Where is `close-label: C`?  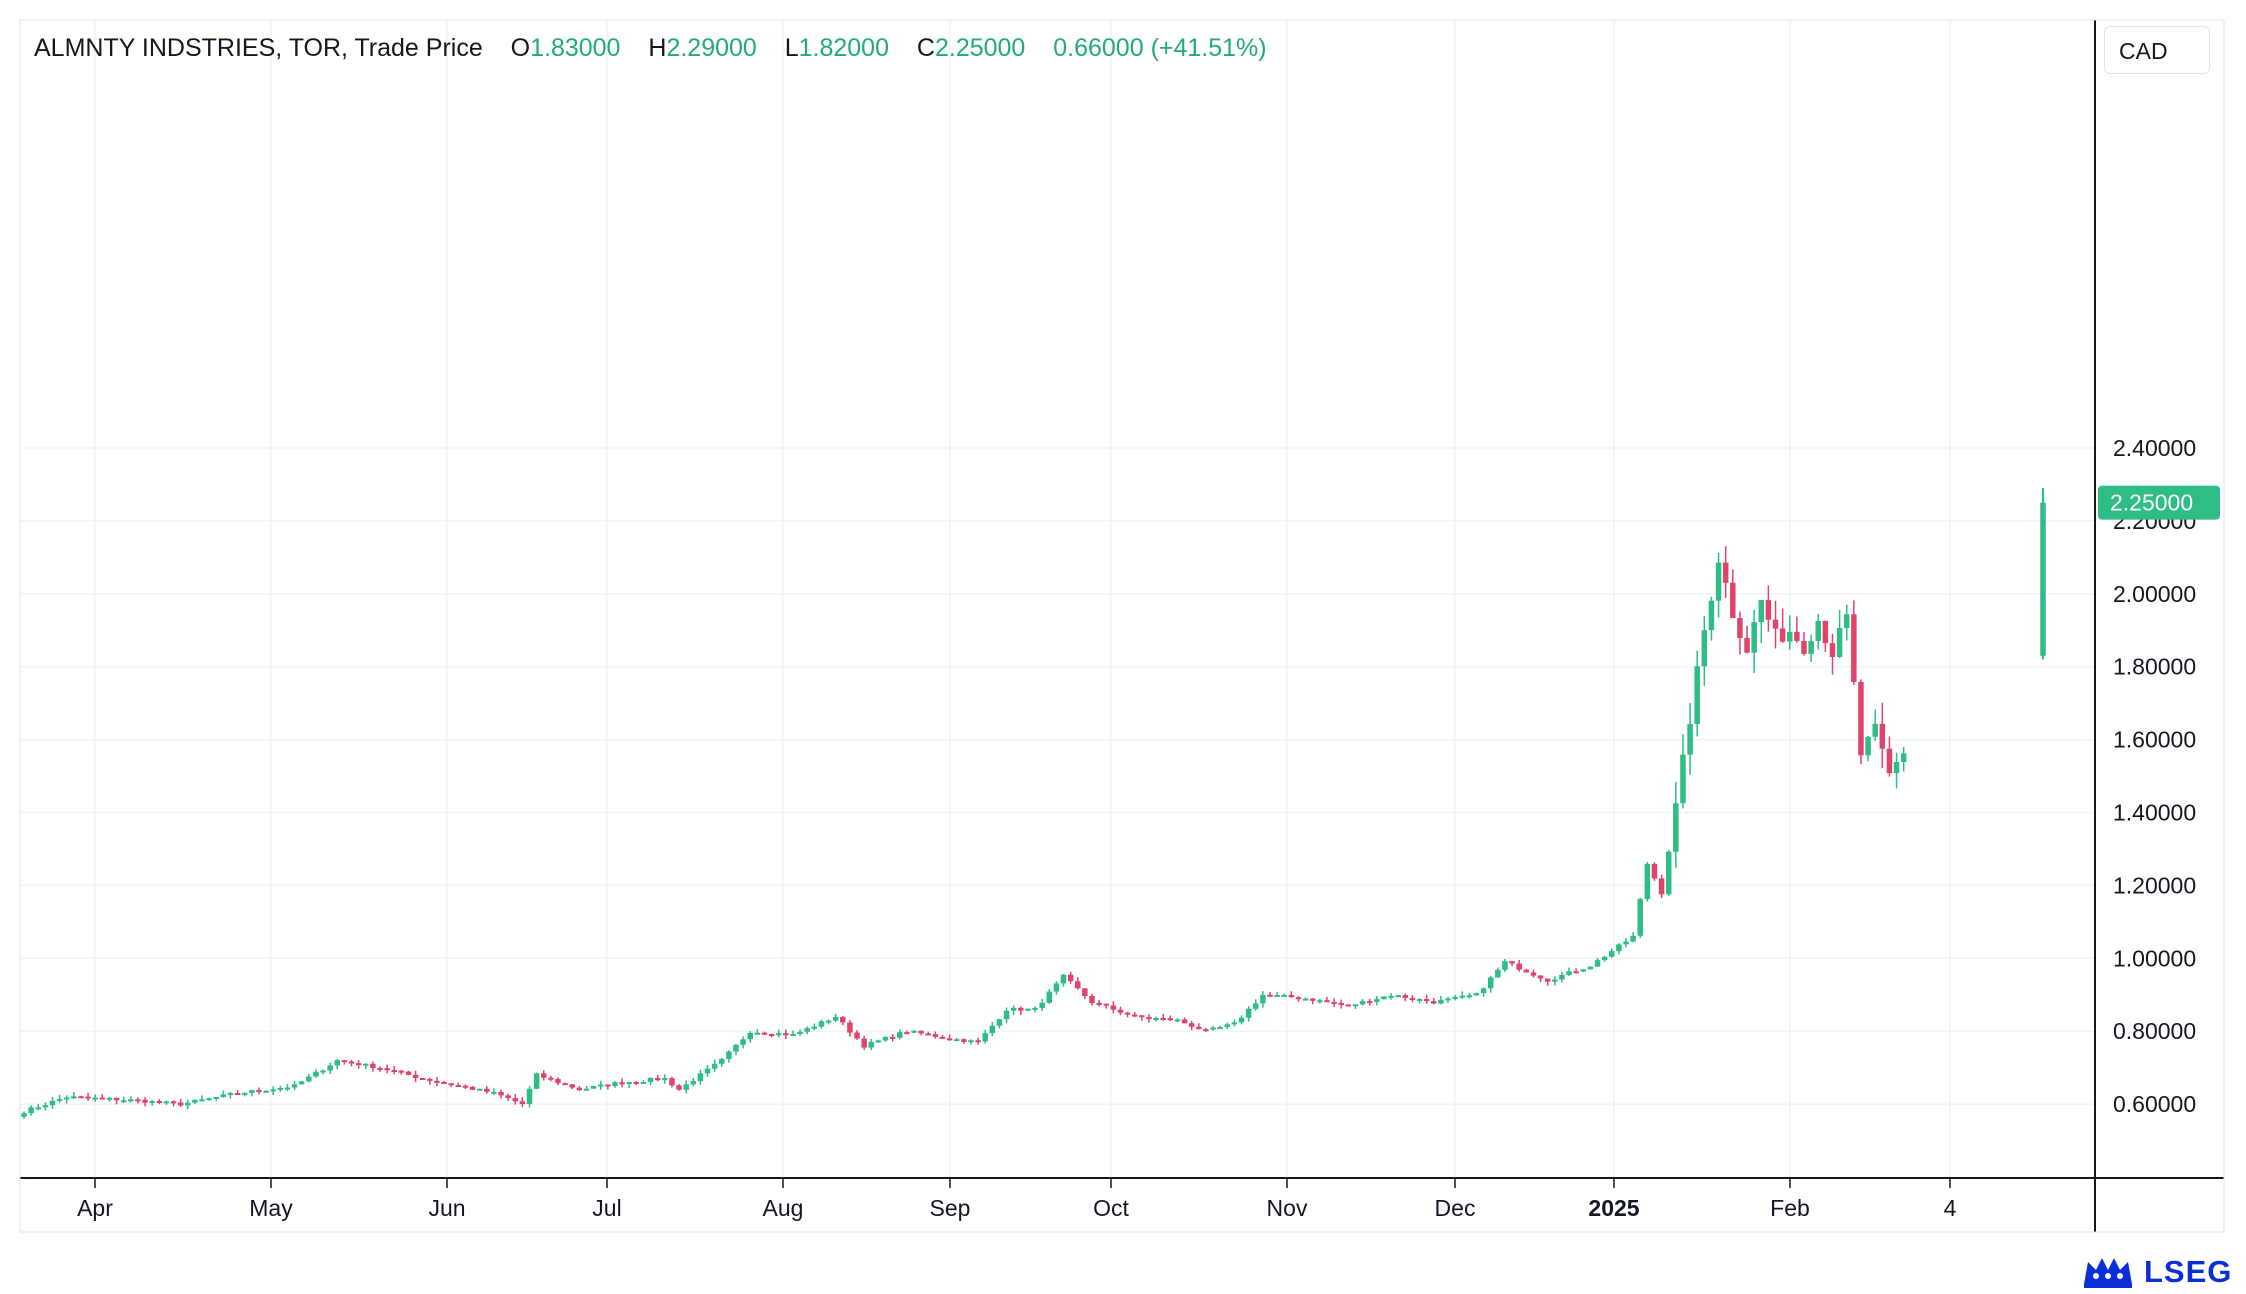 close-label: C is located at coordinates (925, 48).